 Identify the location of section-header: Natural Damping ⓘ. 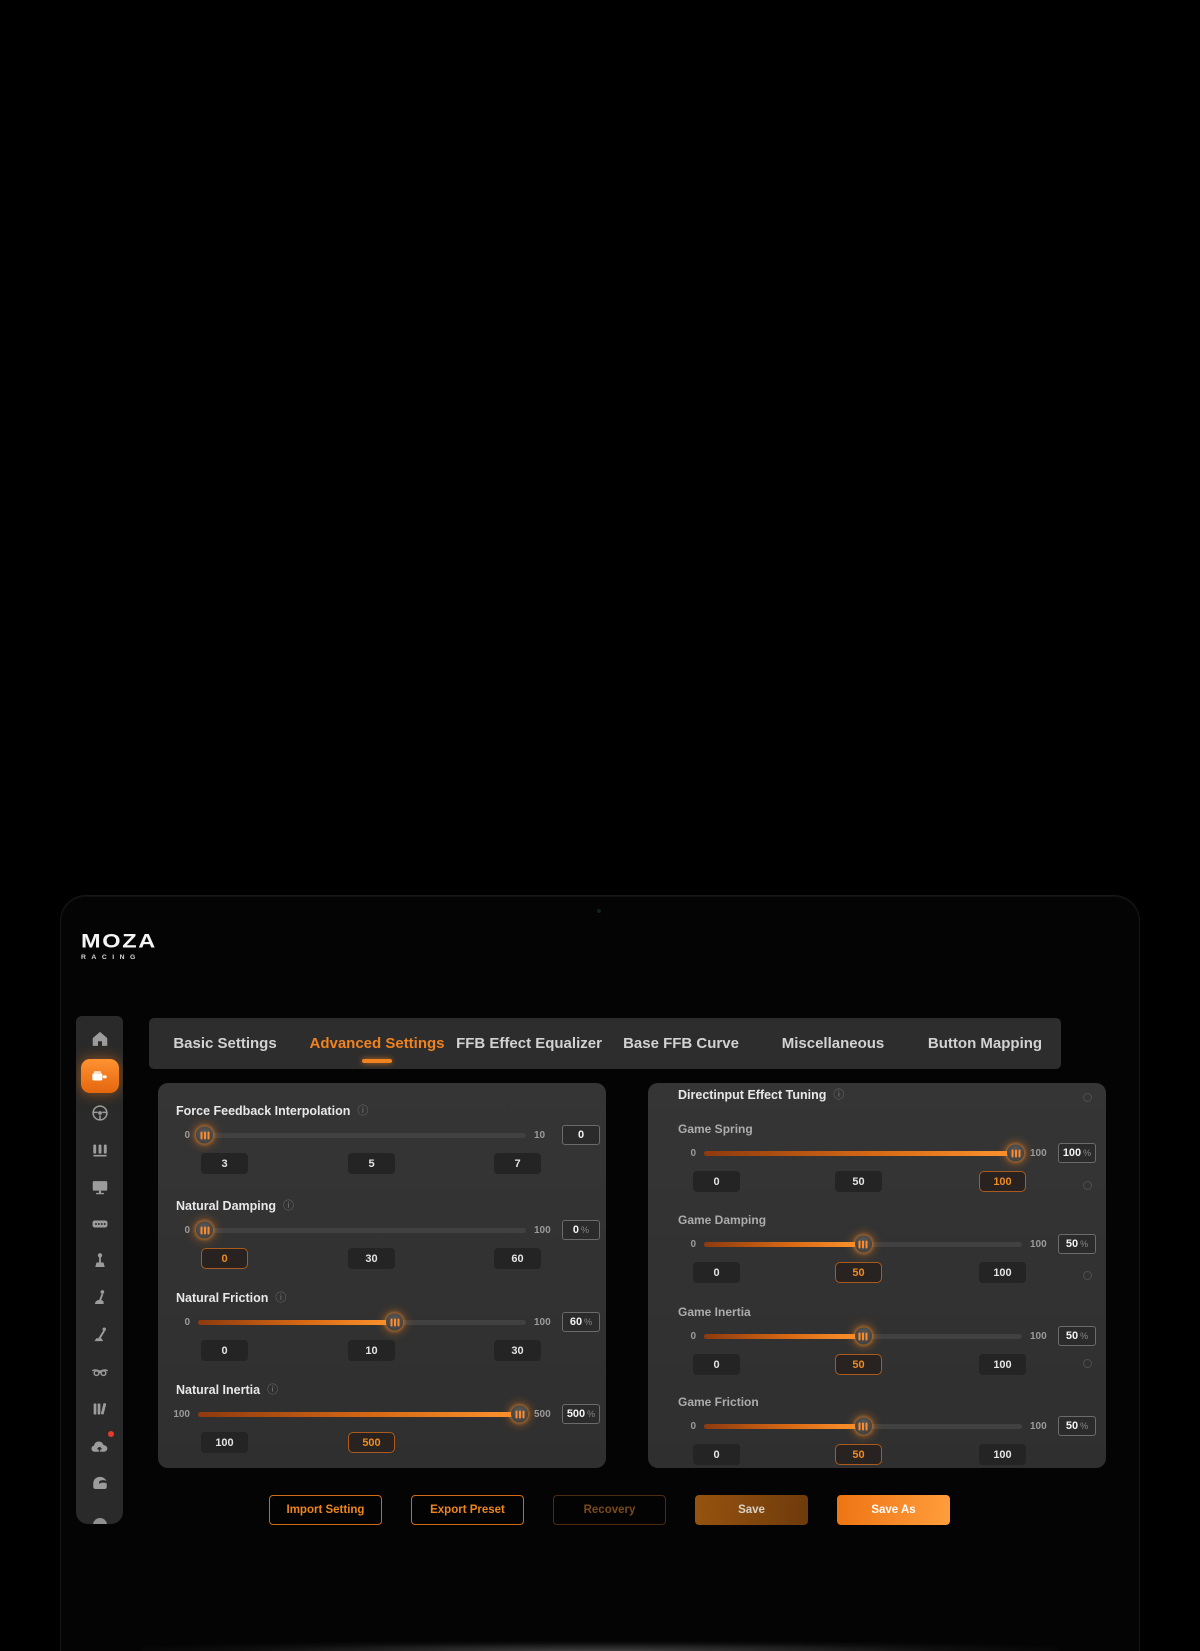
(235, 1206).